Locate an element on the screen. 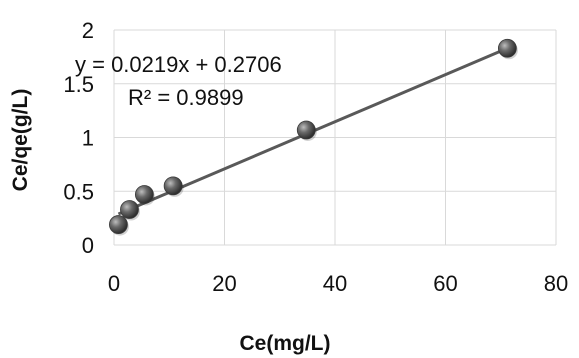  y-tick-label: 1 is located at coordinates (88, 138).